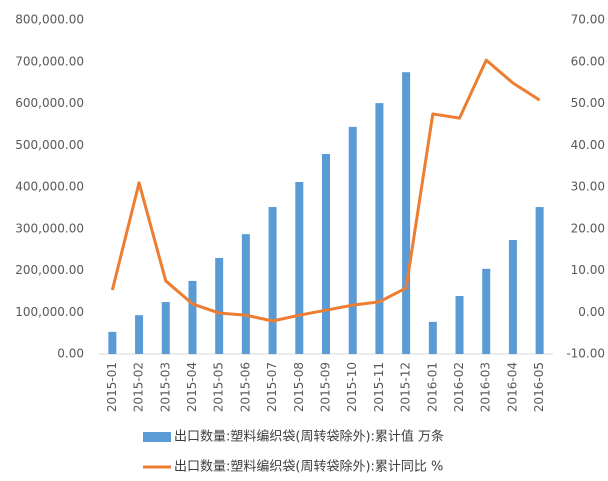 This screenshot has height=481, width=608. What do you see at coordinates (272, 387) in the screenshot?
I see `x-tick-label: 2015-07` at bounding box center [272, 387].